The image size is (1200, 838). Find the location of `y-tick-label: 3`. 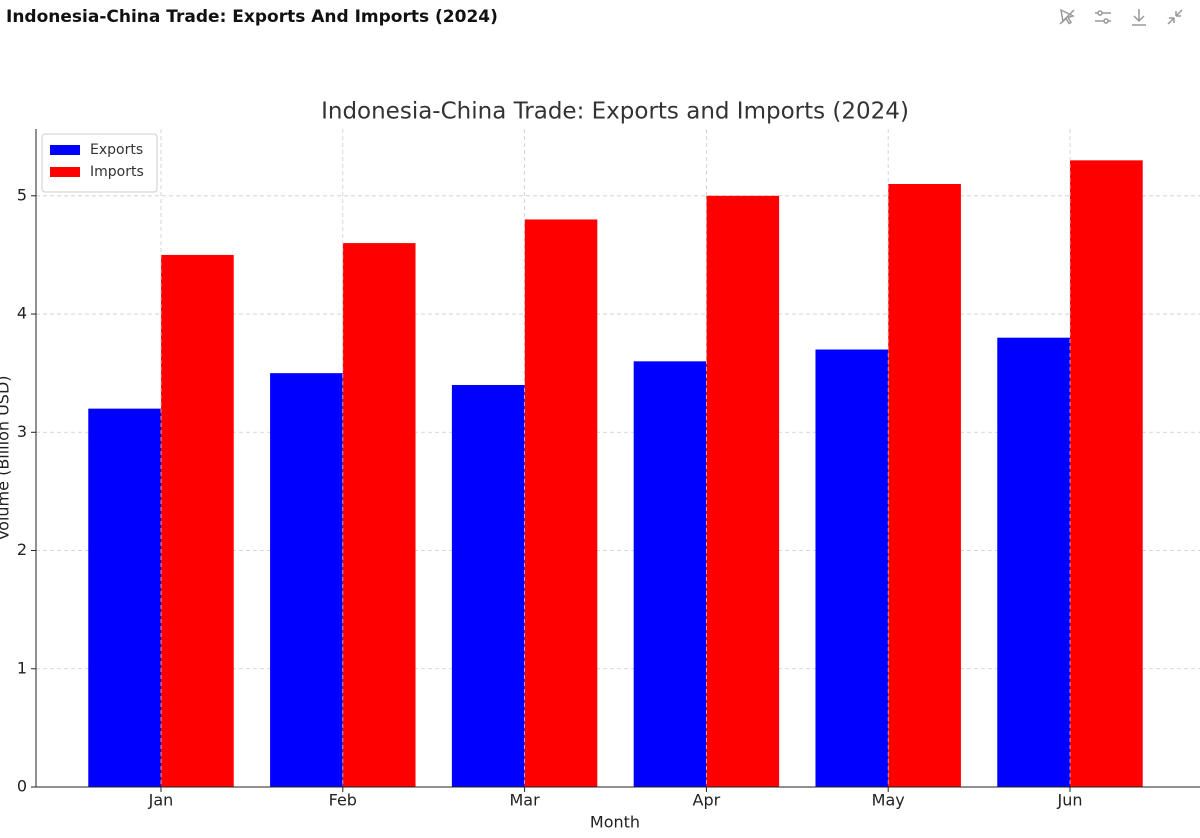

y-tick-label: 3 is located at coordinates (22, 431).